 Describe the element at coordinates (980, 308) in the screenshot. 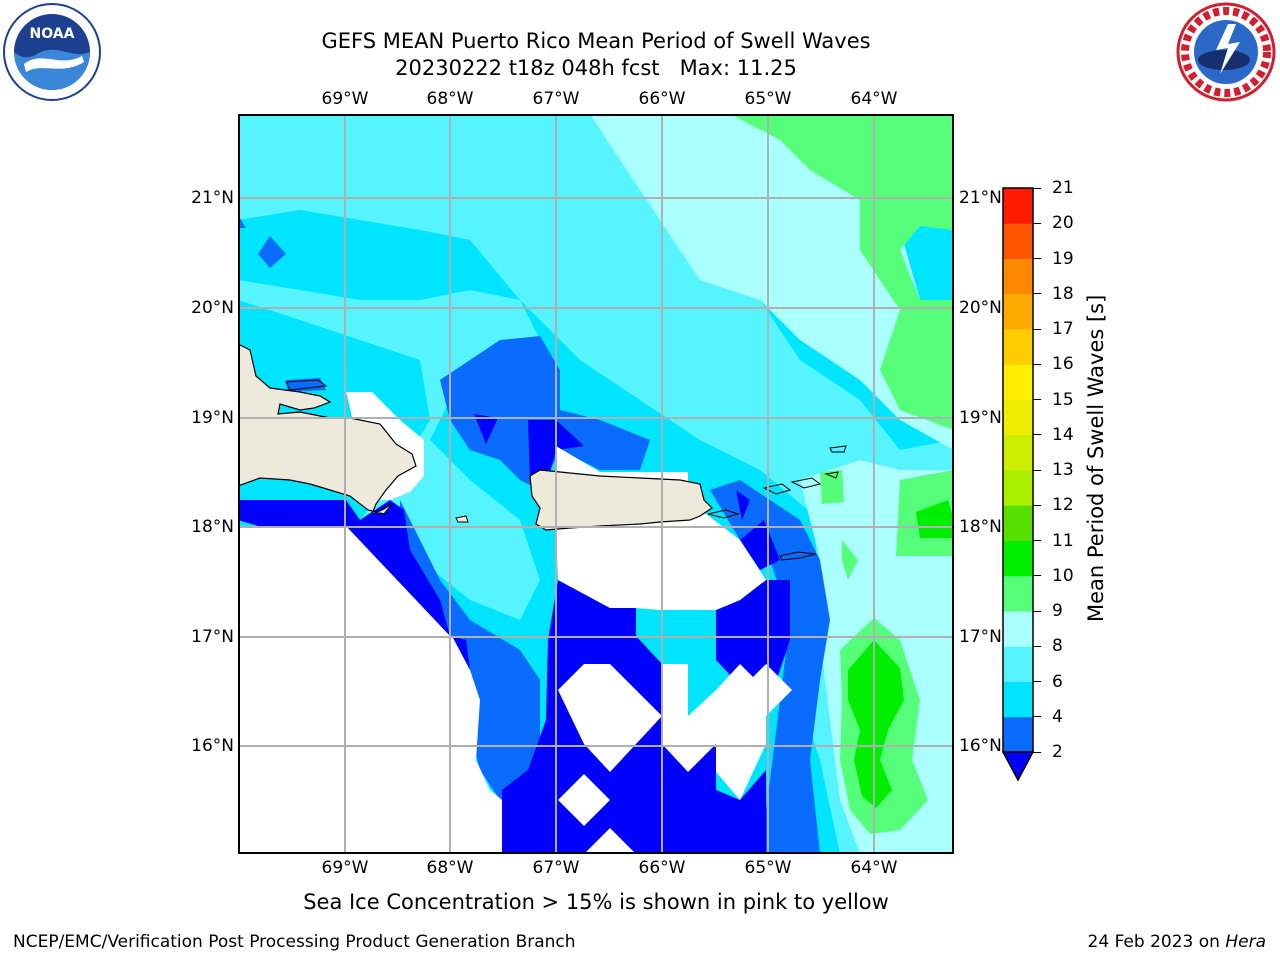

I see `lat-tick-right: 20°N` at that location.